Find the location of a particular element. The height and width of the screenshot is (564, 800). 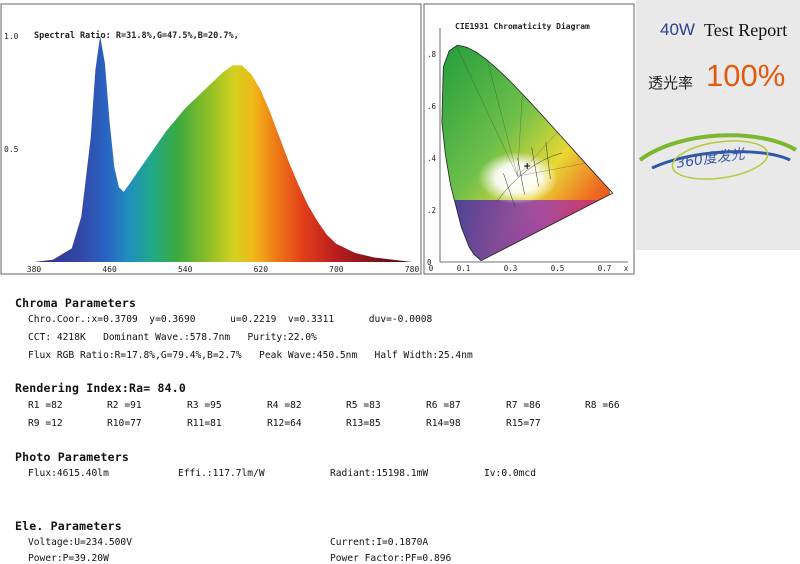

spectrum-x-ticks: 380 460 540 620 700 780 is located at coordinates (223, 269).